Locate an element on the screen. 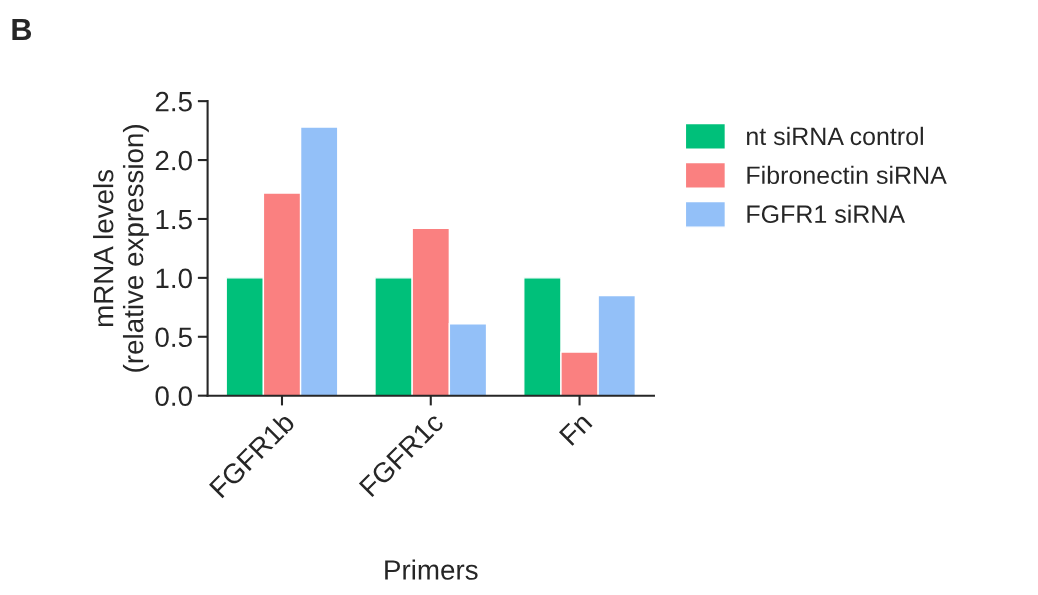 Image resolution: width=1038 pixels, height=595 pixels. y-tick-label: 2.0 is located at coordinates (173, 160).